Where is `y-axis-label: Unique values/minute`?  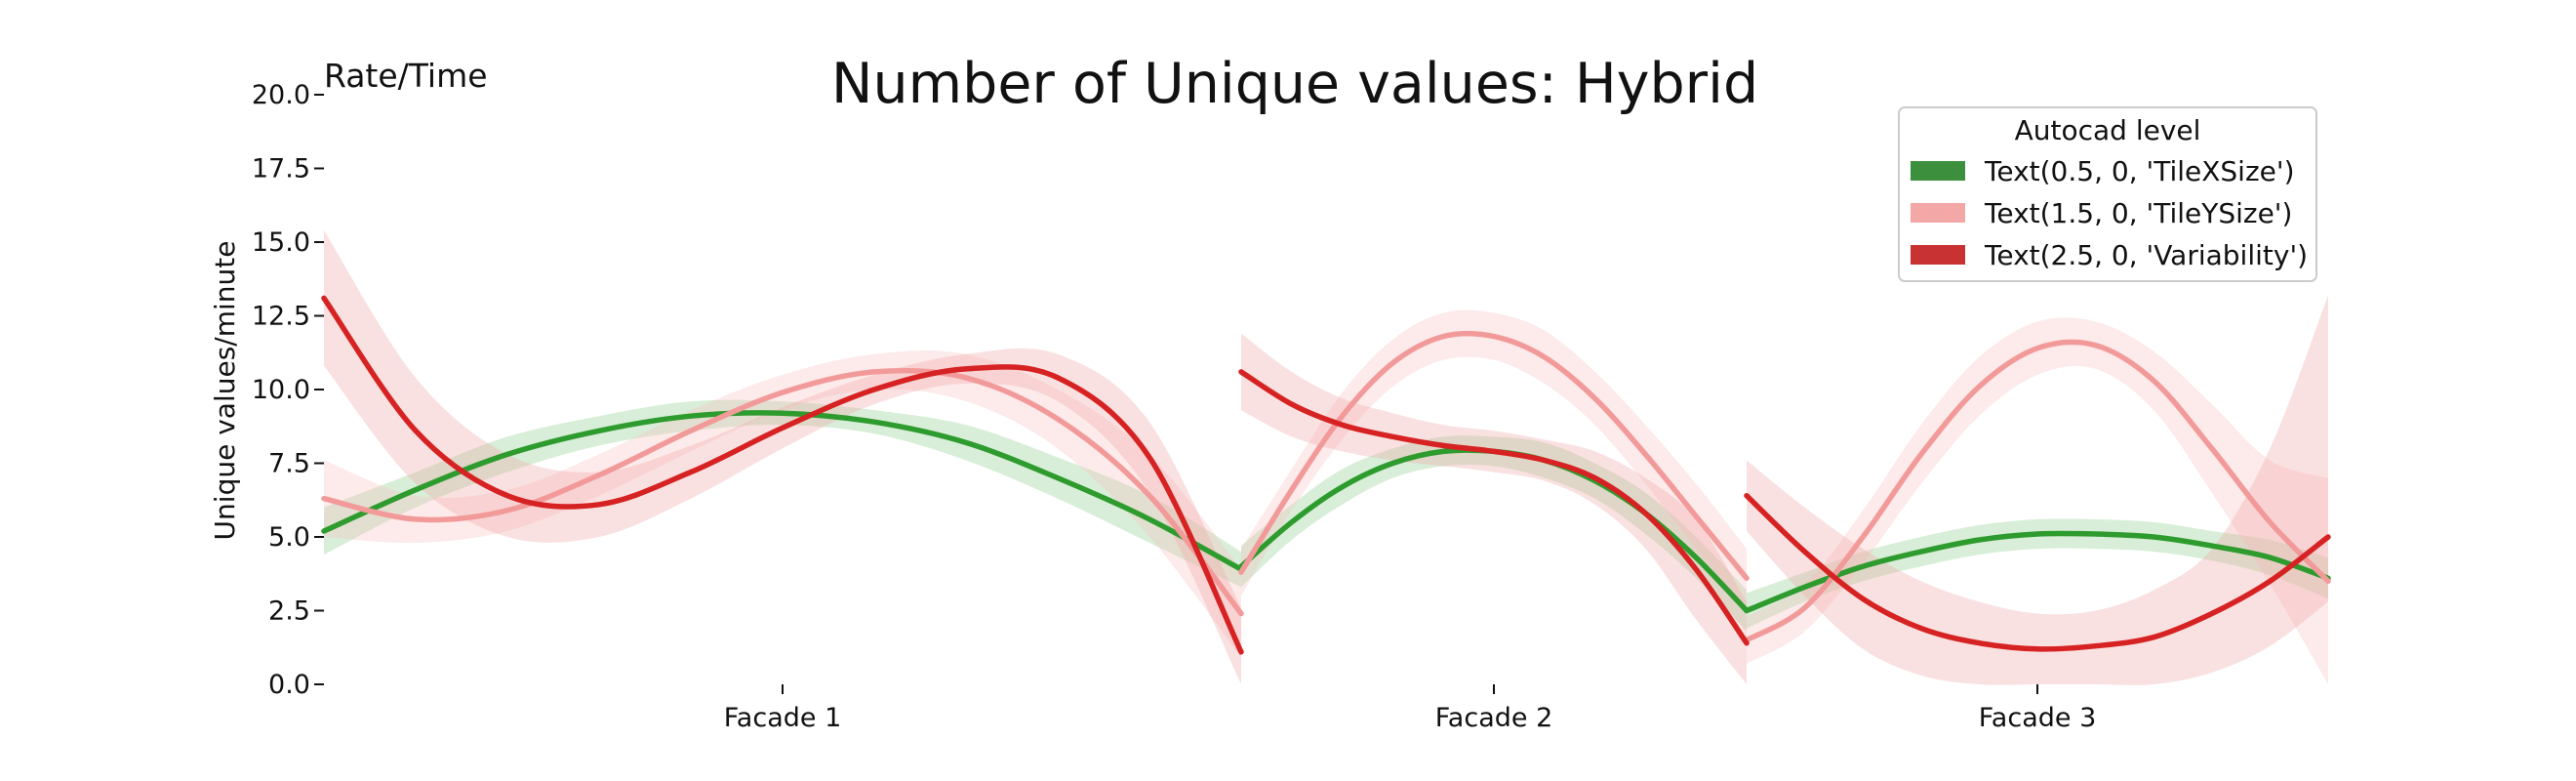
y-axis-label: Unique values/minute is located at coordinates (225, 391).